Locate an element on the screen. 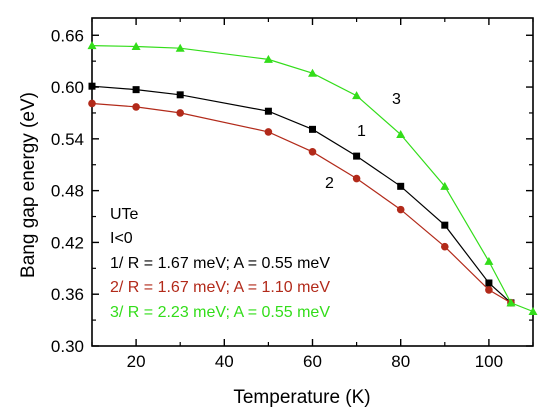 The image size is (550, 417). x-tick-label: 40 is located at coordinates (224, 361).